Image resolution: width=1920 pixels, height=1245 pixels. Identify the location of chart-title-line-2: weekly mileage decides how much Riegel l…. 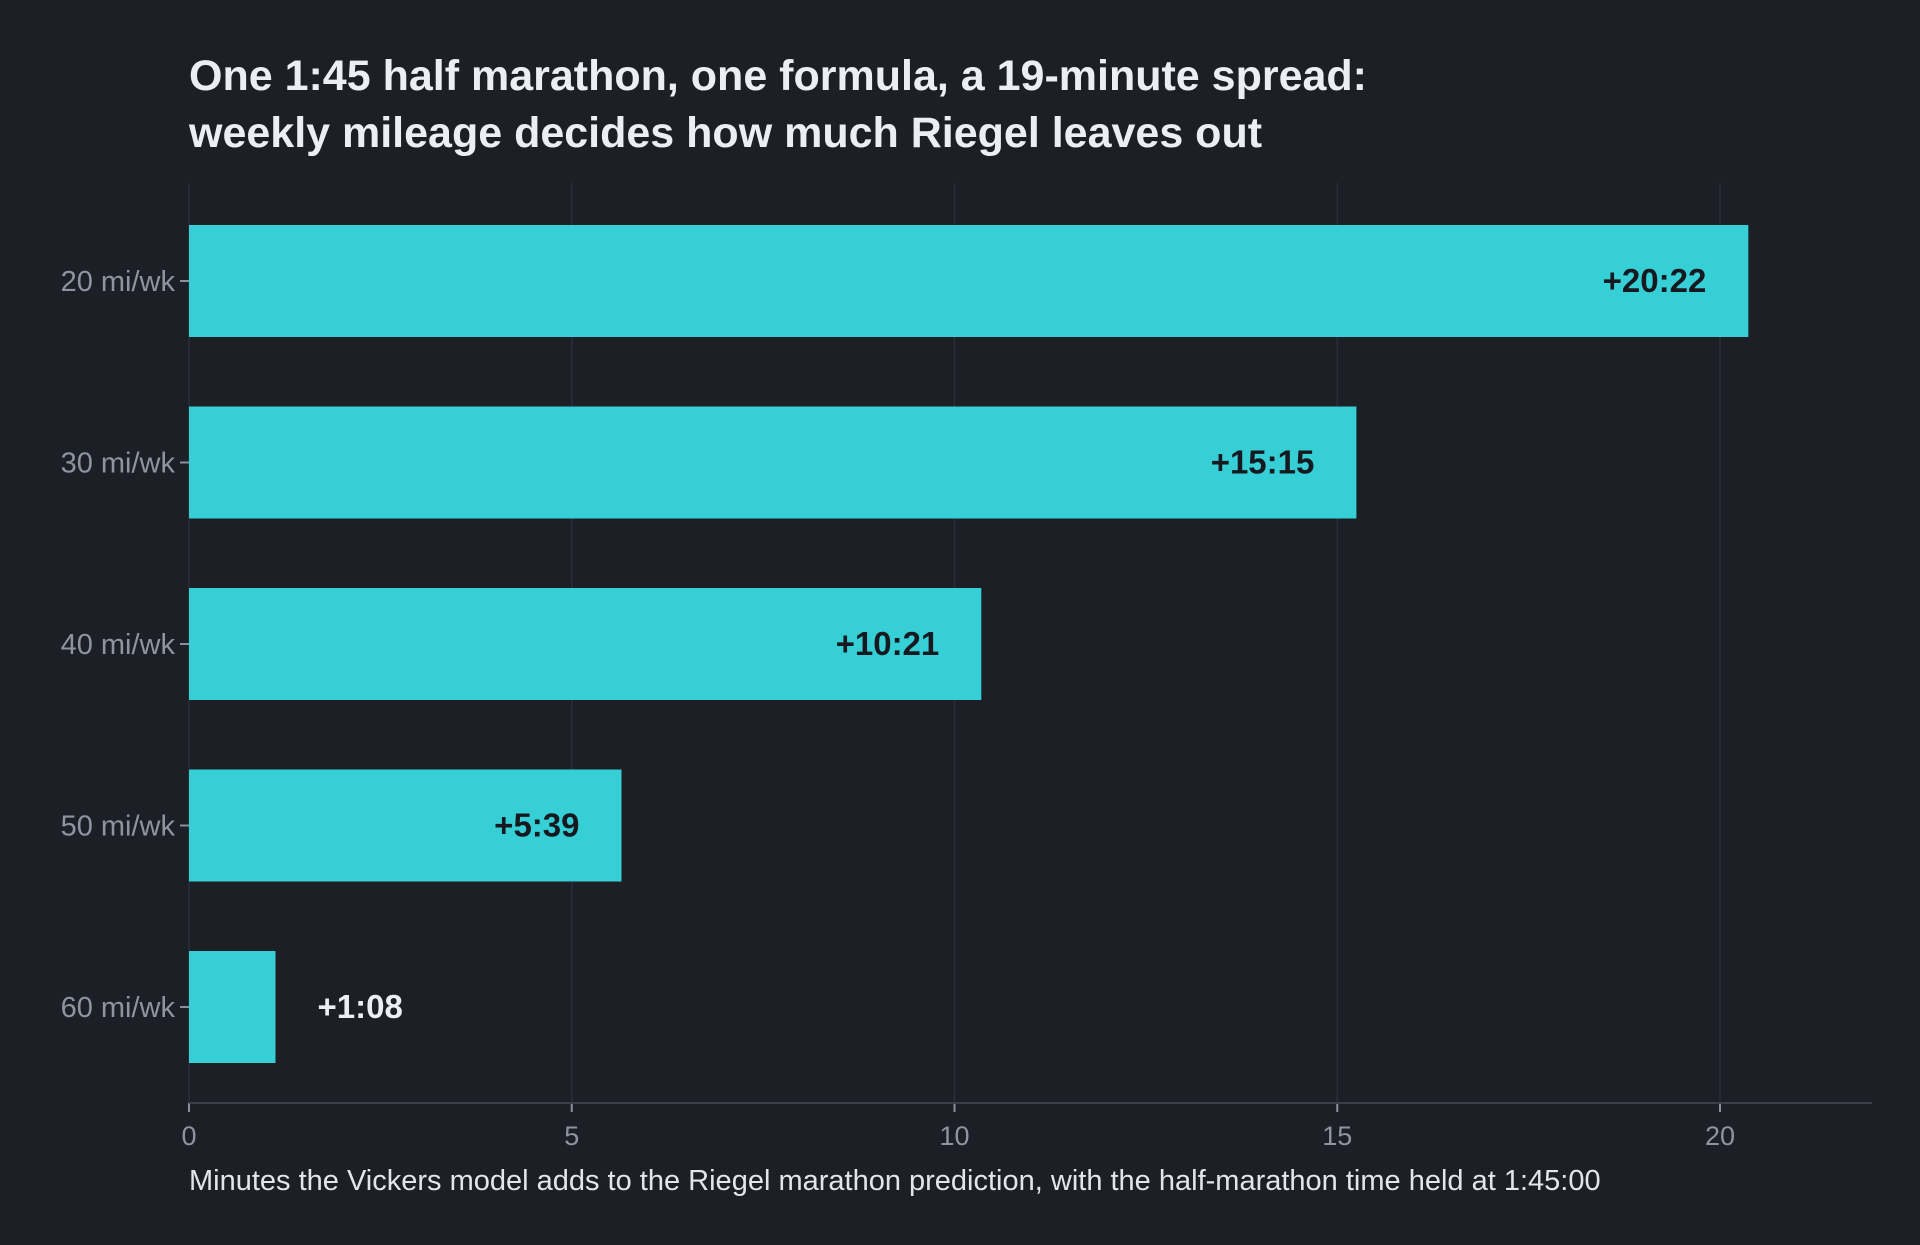
(726, 133).